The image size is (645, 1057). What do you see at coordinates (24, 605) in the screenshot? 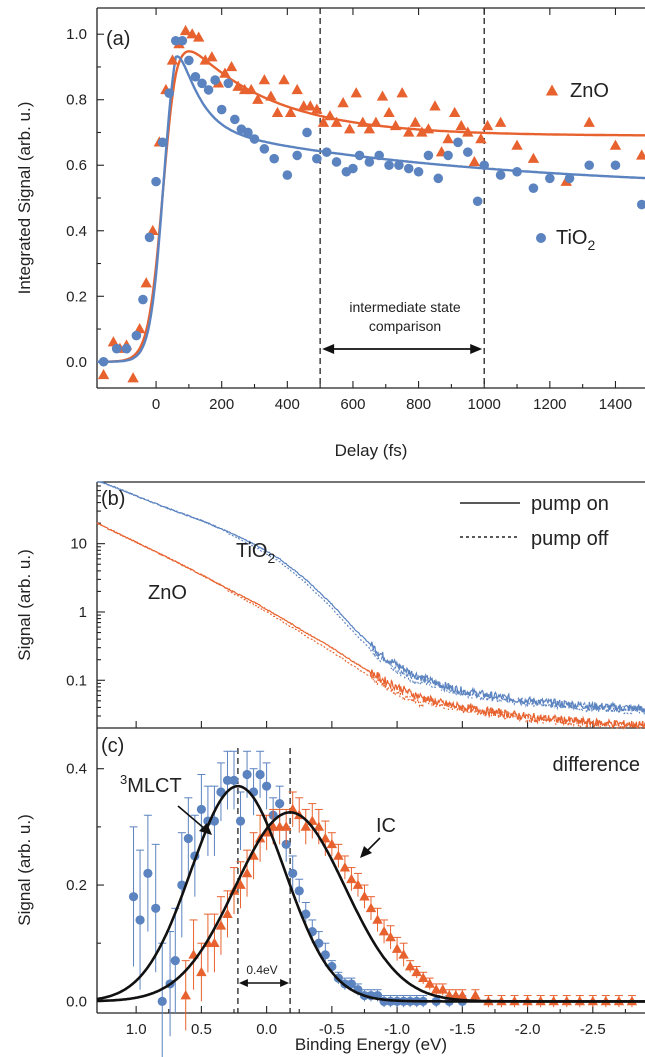
I see `panel-b-y-label: Signal (arb. u.)` at bounding box center [24, 605].